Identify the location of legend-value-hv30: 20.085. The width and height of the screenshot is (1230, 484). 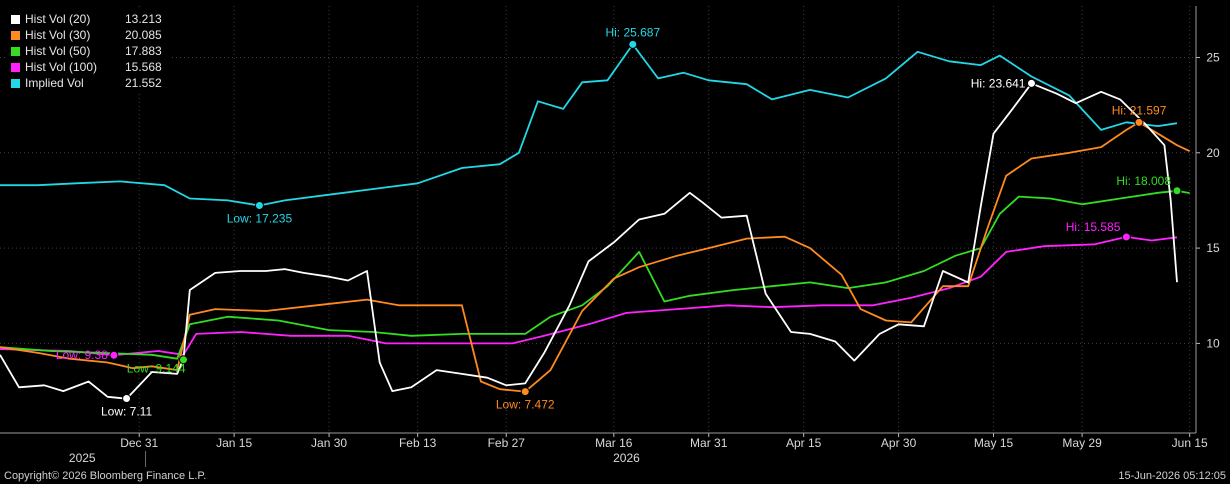
(143, 35).